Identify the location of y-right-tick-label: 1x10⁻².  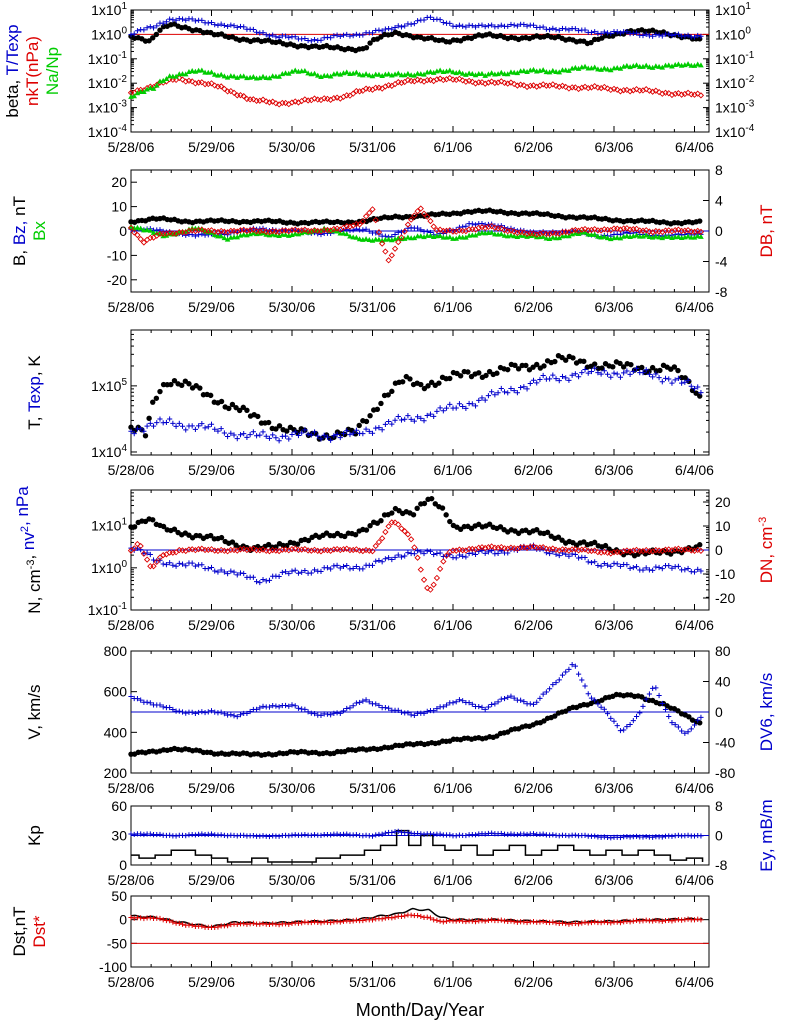
(735, 82).